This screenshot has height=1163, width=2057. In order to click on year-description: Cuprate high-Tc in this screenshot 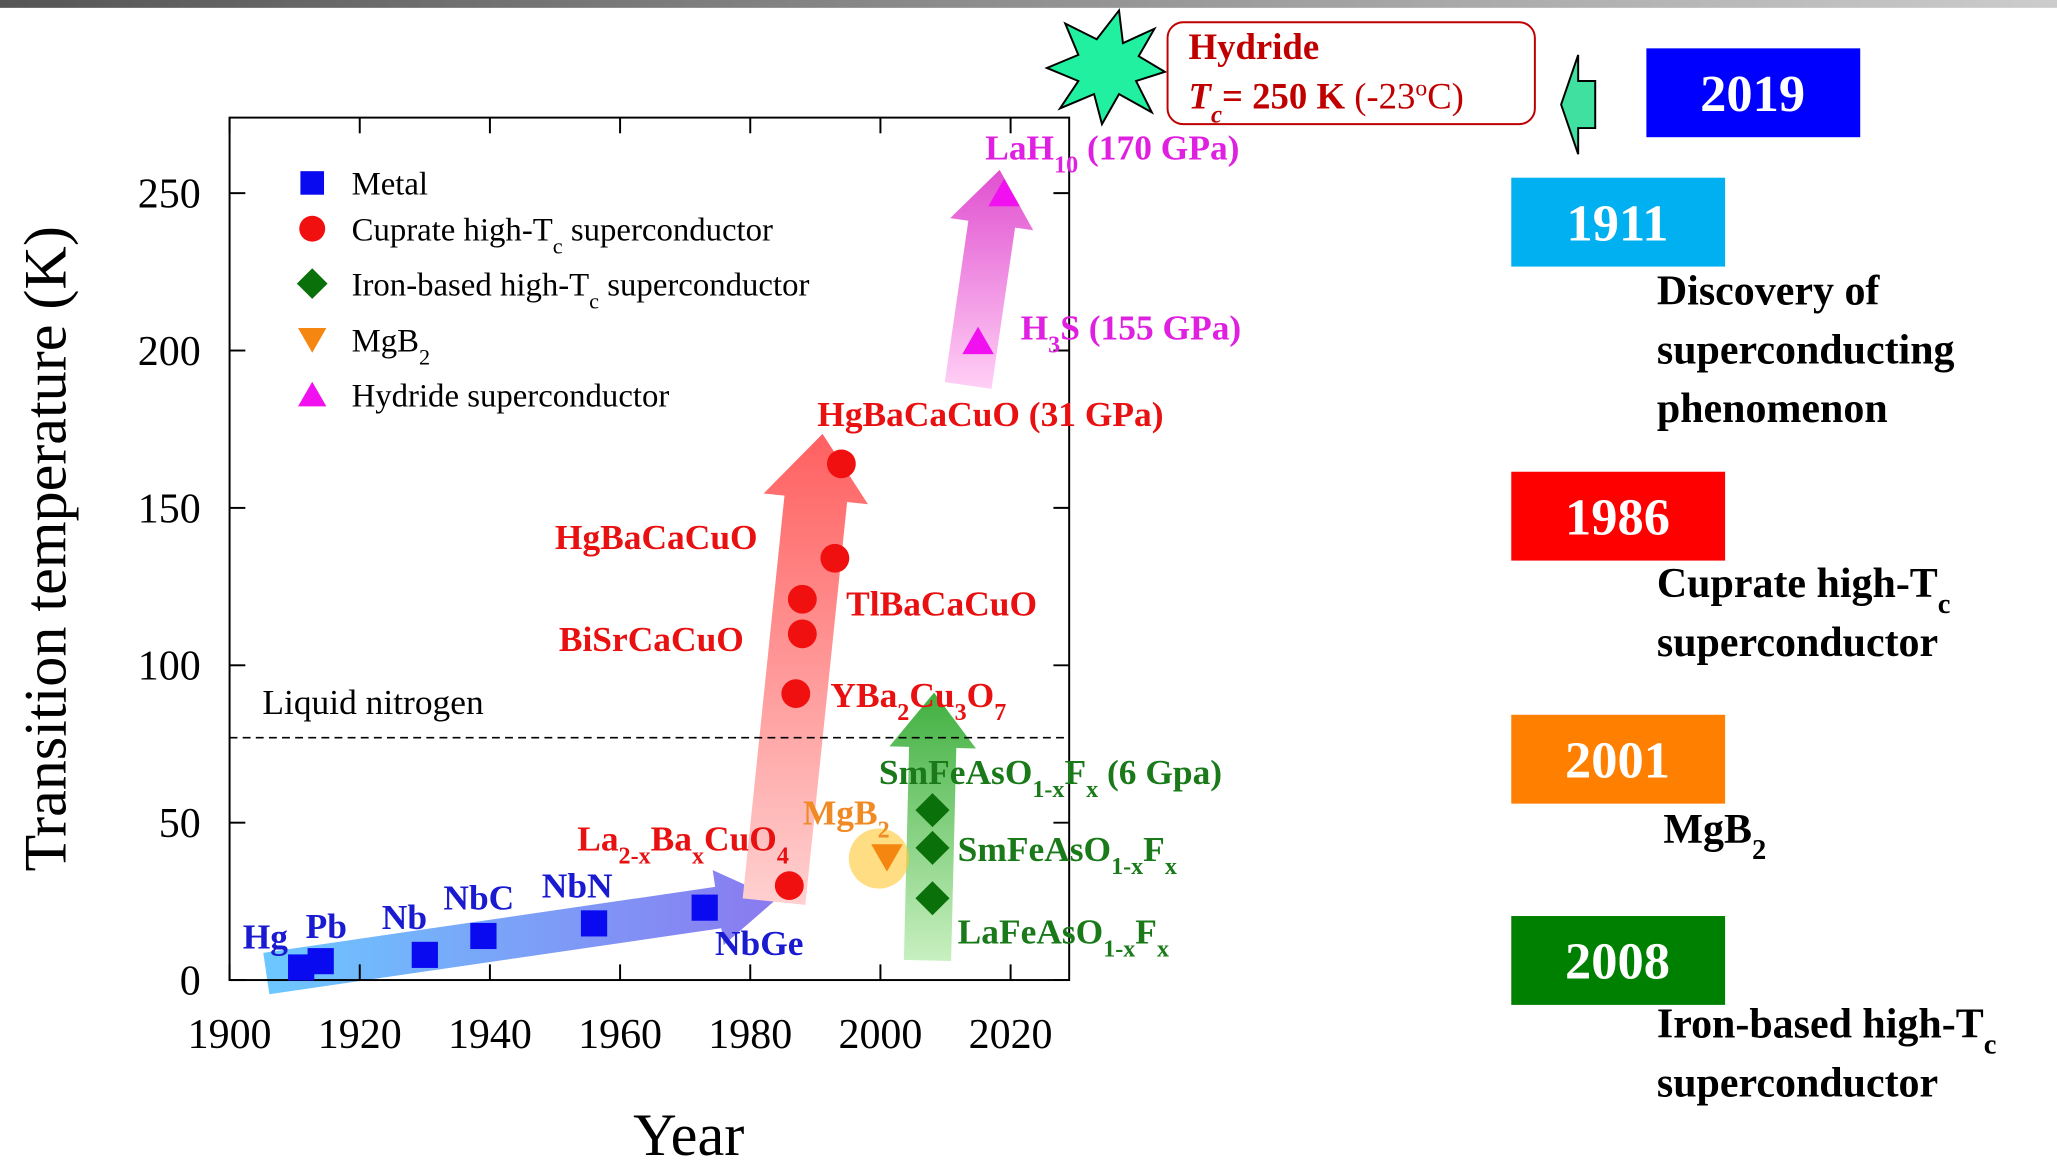, I will do `click(1804, 590)`.